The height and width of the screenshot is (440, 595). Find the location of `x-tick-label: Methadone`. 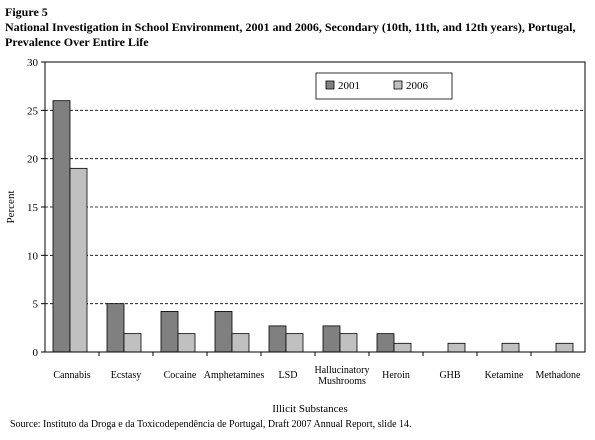

x-tick-label: Methadone is located at coordinates (559, 375).